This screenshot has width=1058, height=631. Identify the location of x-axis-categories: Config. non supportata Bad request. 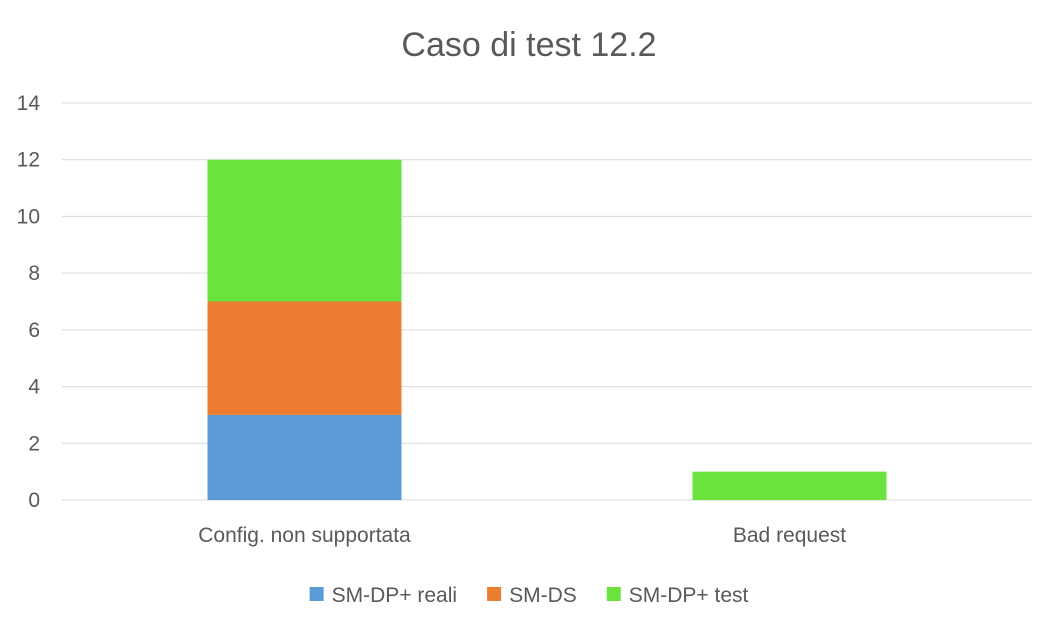
(522, 535).